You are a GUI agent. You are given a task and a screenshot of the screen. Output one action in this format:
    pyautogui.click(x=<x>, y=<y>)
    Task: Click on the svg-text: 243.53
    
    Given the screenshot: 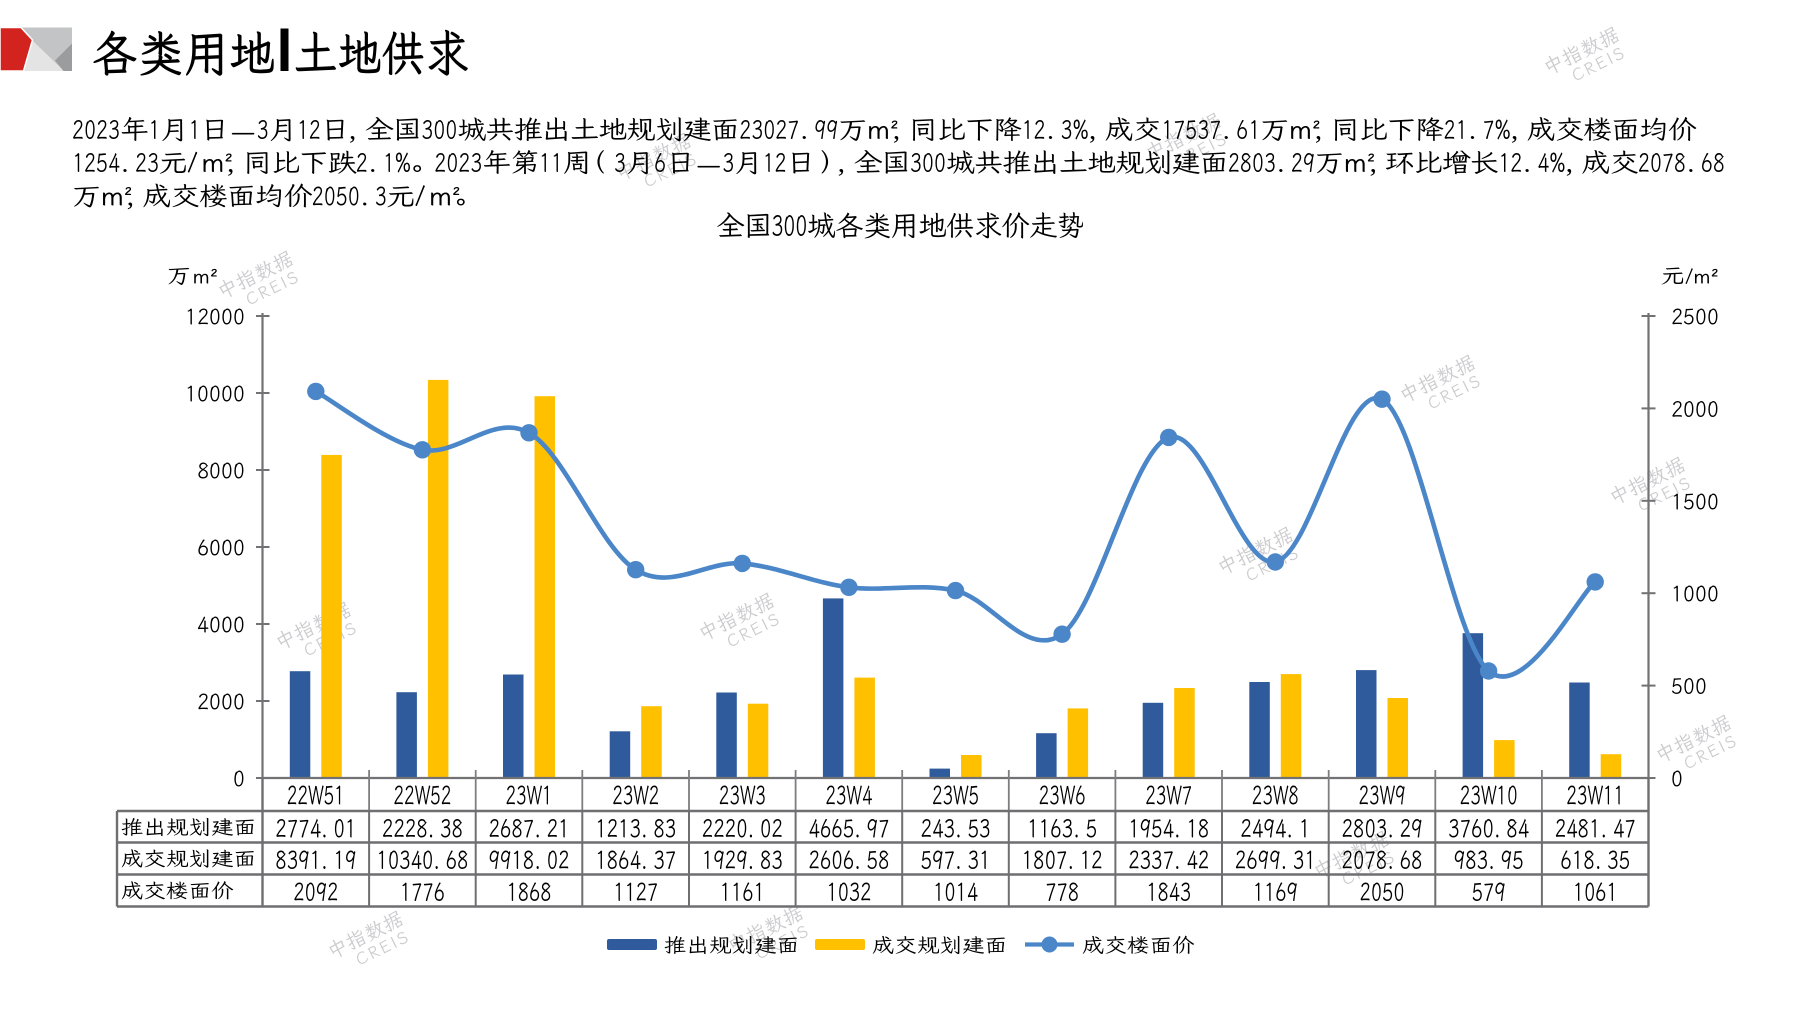 What is the action you would take?
    pyautogui.click(x=956, y=828)
    